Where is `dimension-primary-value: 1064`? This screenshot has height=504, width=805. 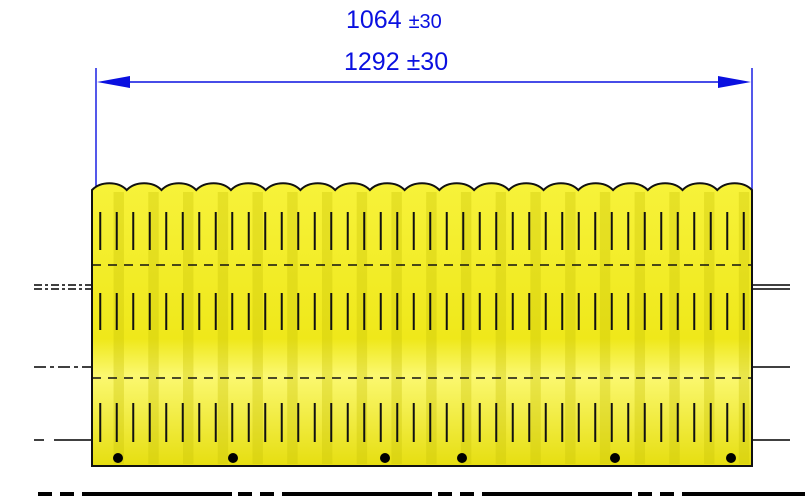
dimension-primary-value: 1064 is located at coordinates (374, 20).